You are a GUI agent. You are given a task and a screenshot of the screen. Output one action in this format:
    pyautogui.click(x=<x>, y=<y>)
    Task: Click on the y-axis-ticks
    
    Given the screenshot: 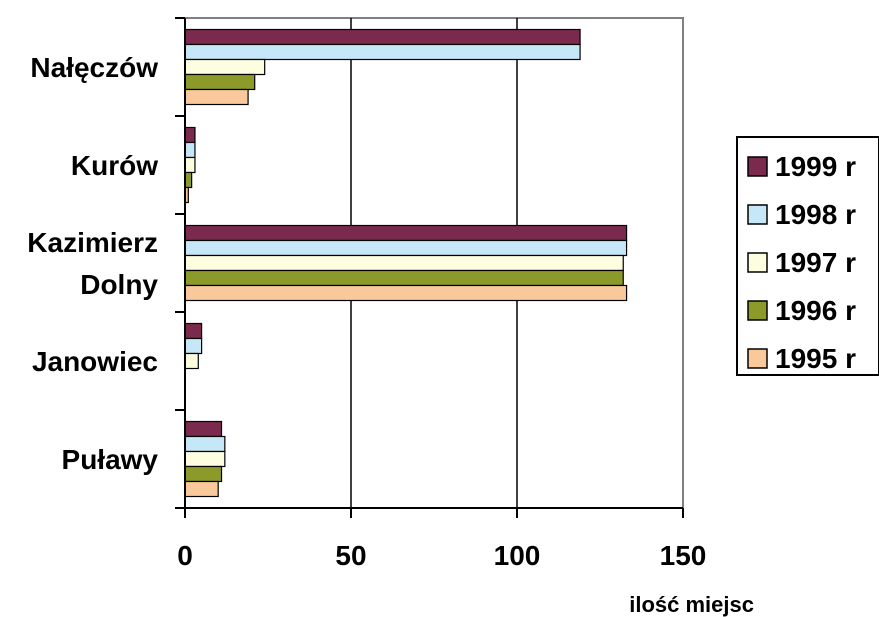 What is the action you would take?
    pyautogui.click(x=180, y=263)
    